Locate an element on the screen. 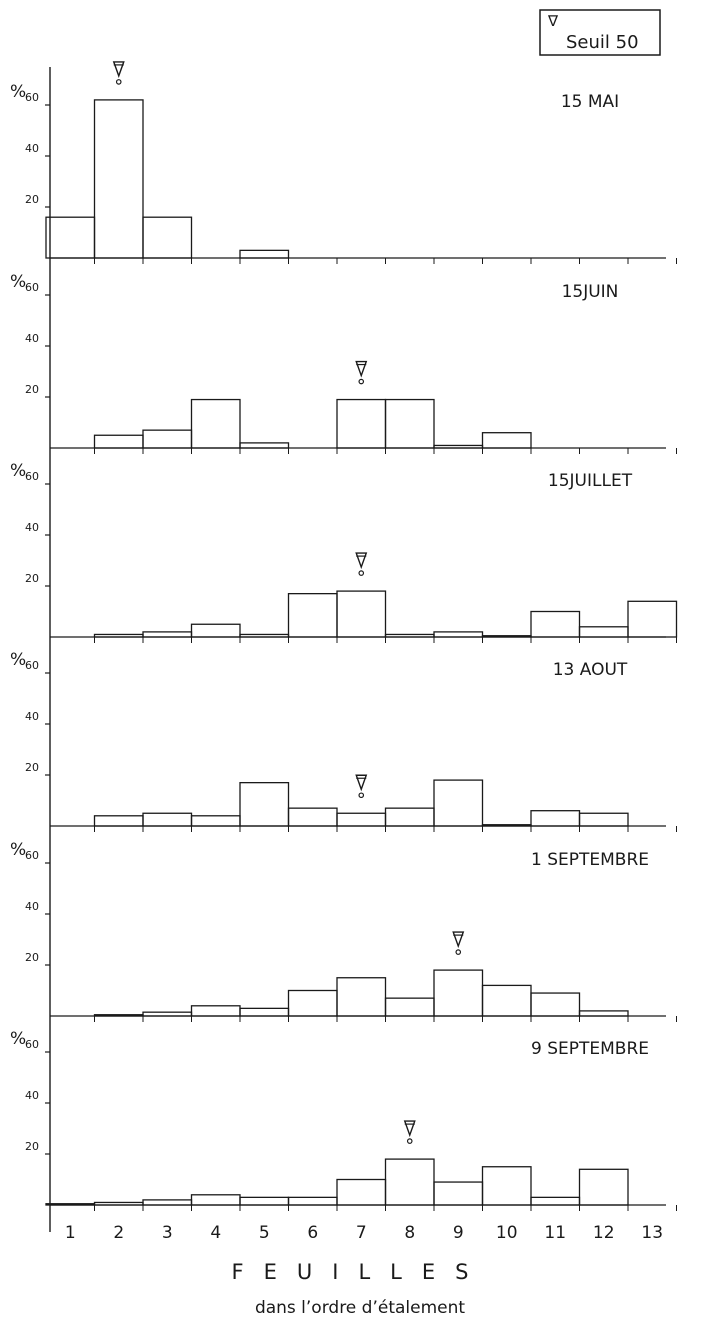 The width and height of the screenshot is (725, 1338). panel-title: 15JUIN is located at coordinates (590, 292).